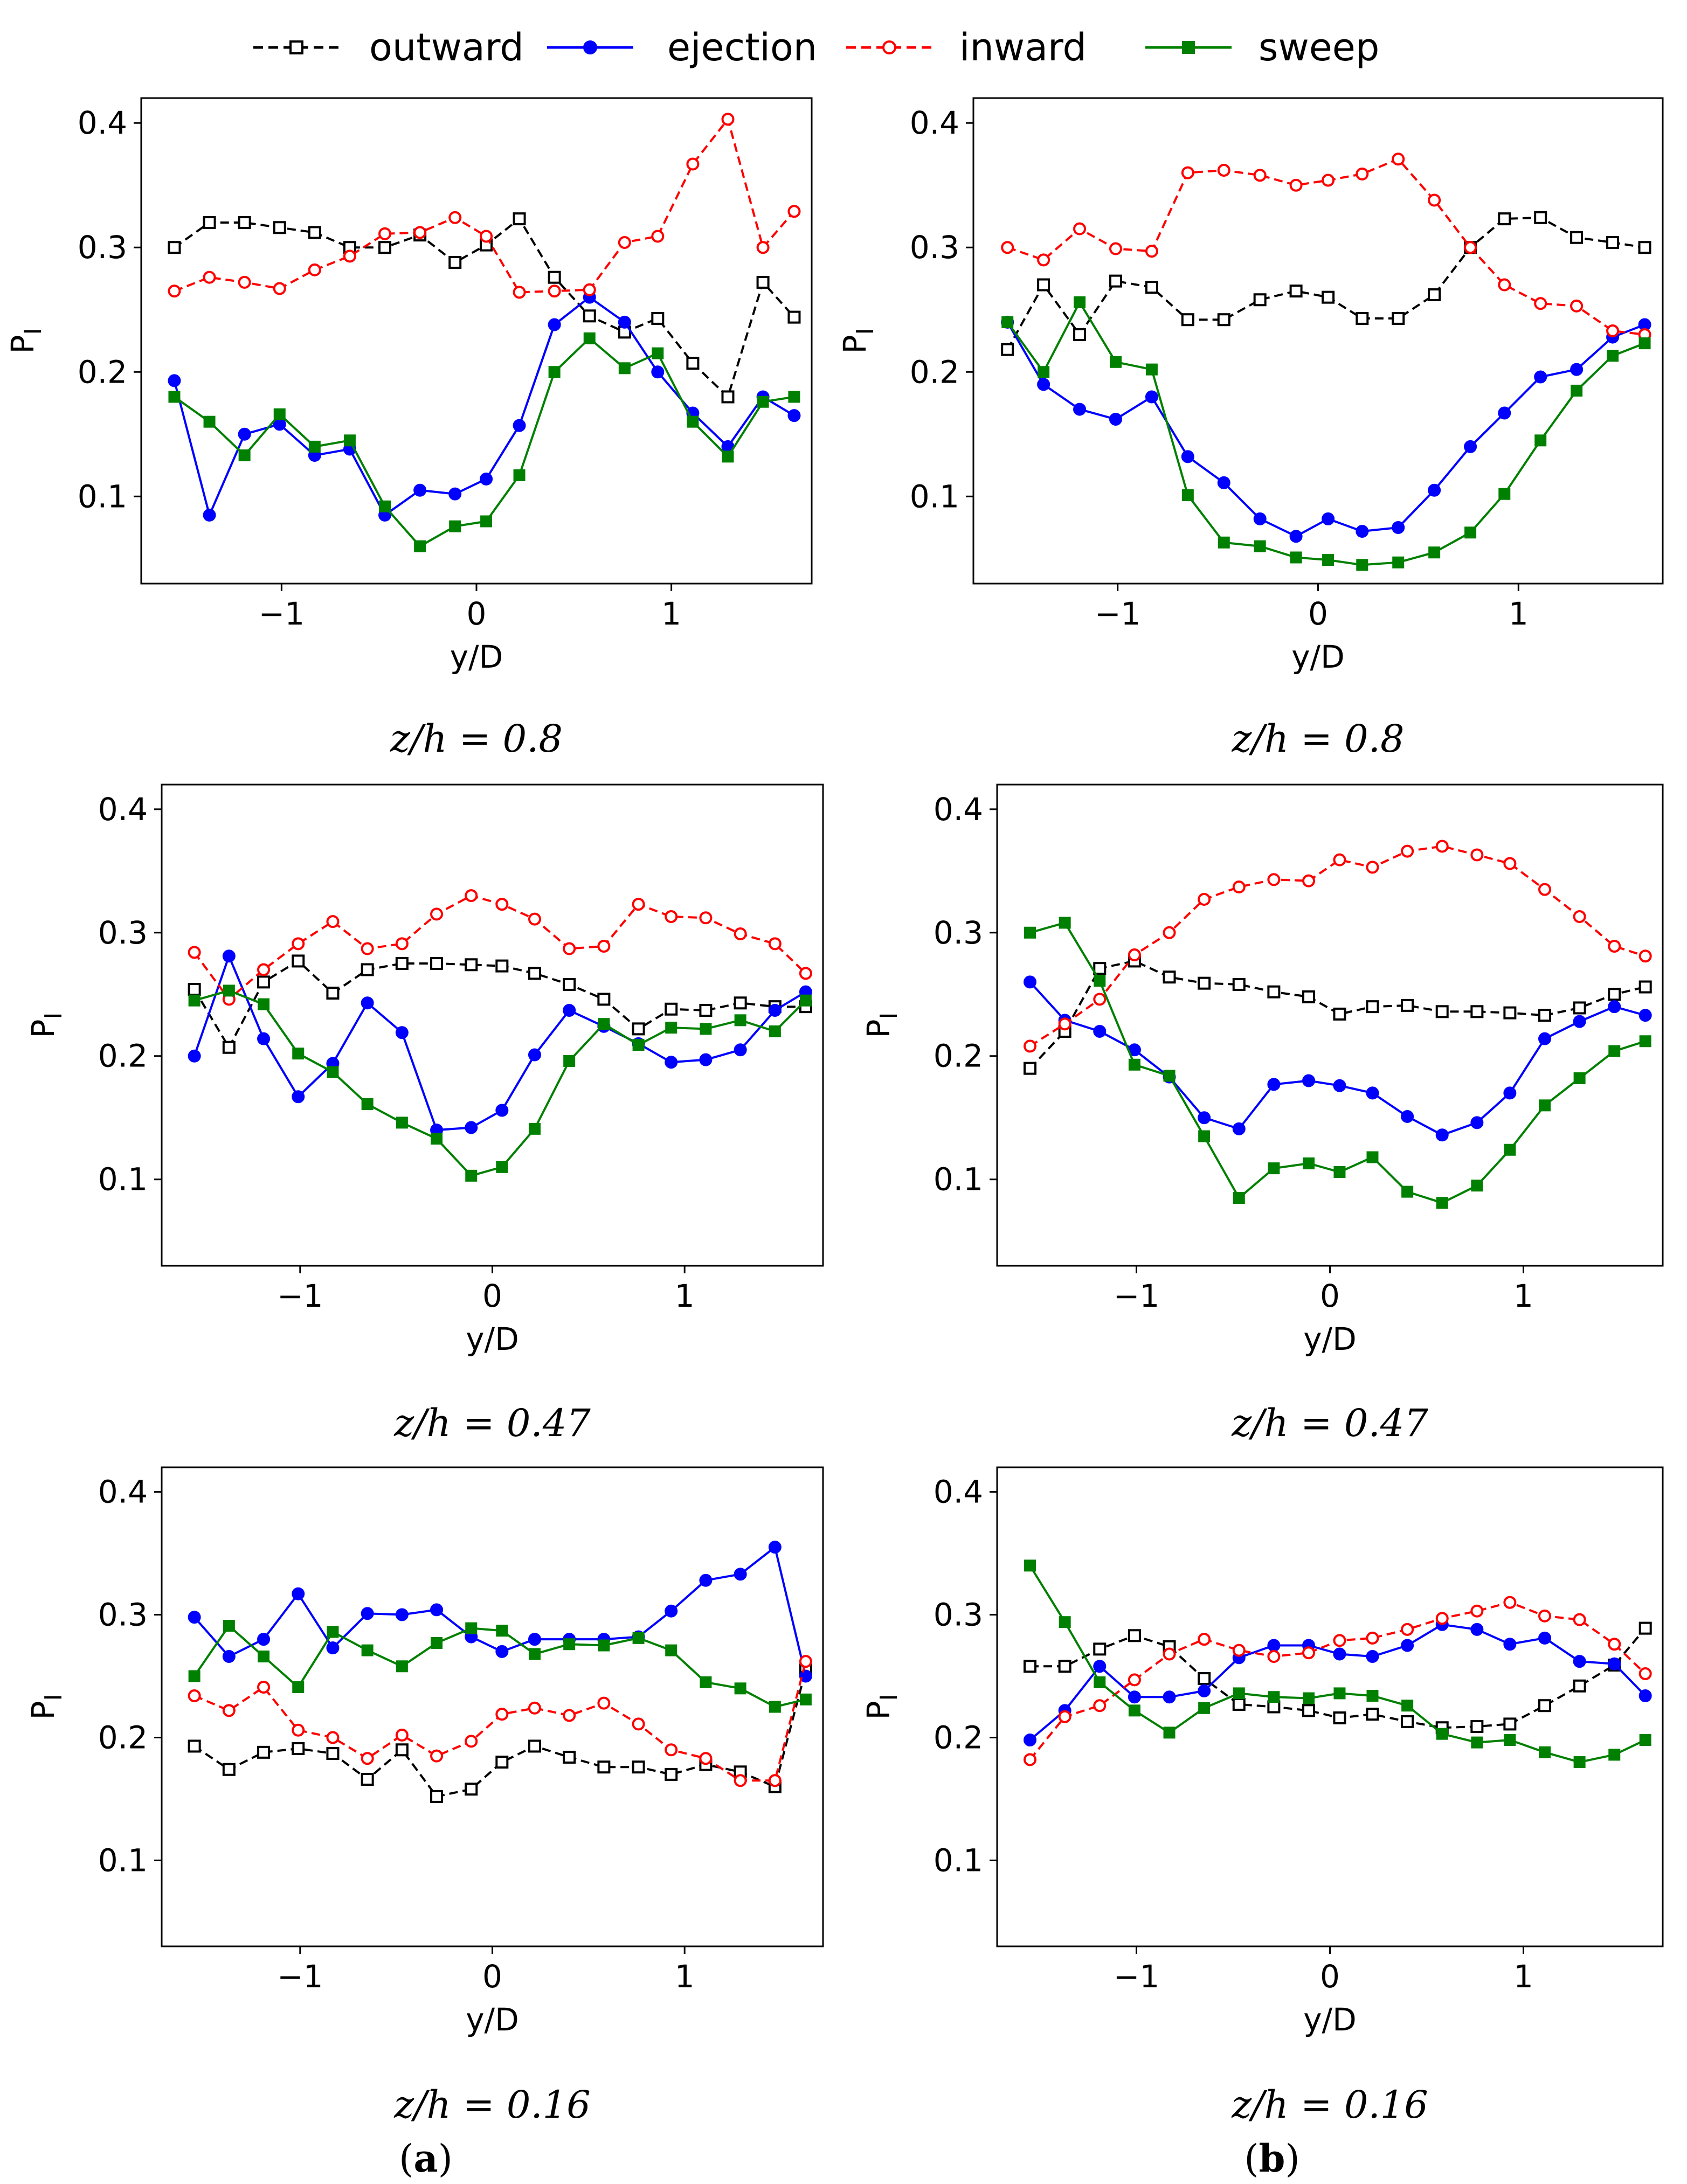  I want to click on panel-label-a: (a), so click(426, 2158).